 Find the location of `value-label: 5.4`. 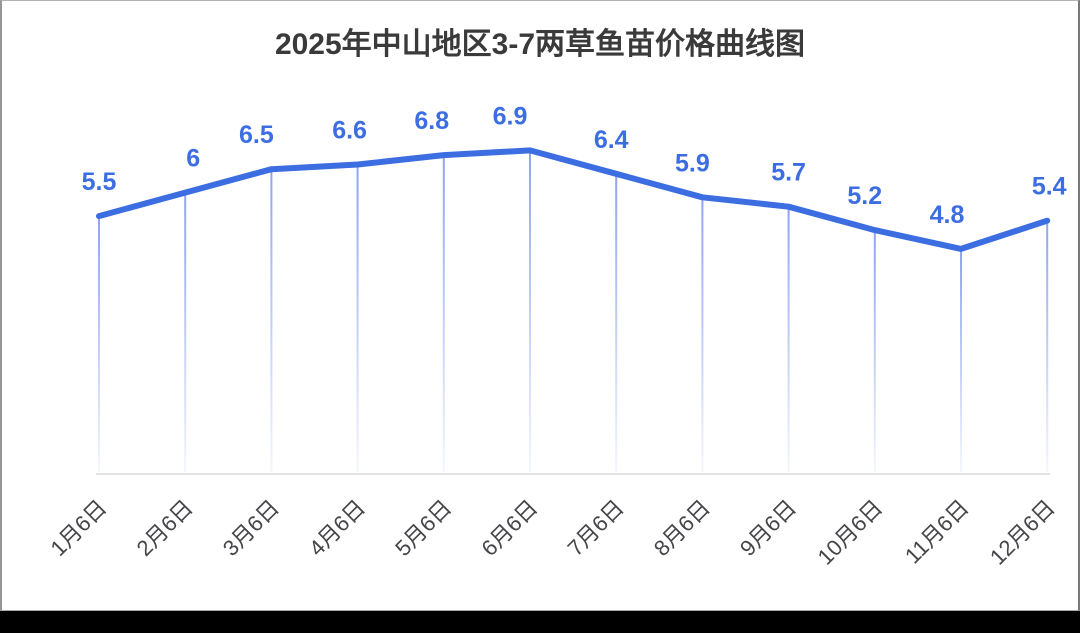

value-label: 5.4 is located at coordinates (1049, 187).